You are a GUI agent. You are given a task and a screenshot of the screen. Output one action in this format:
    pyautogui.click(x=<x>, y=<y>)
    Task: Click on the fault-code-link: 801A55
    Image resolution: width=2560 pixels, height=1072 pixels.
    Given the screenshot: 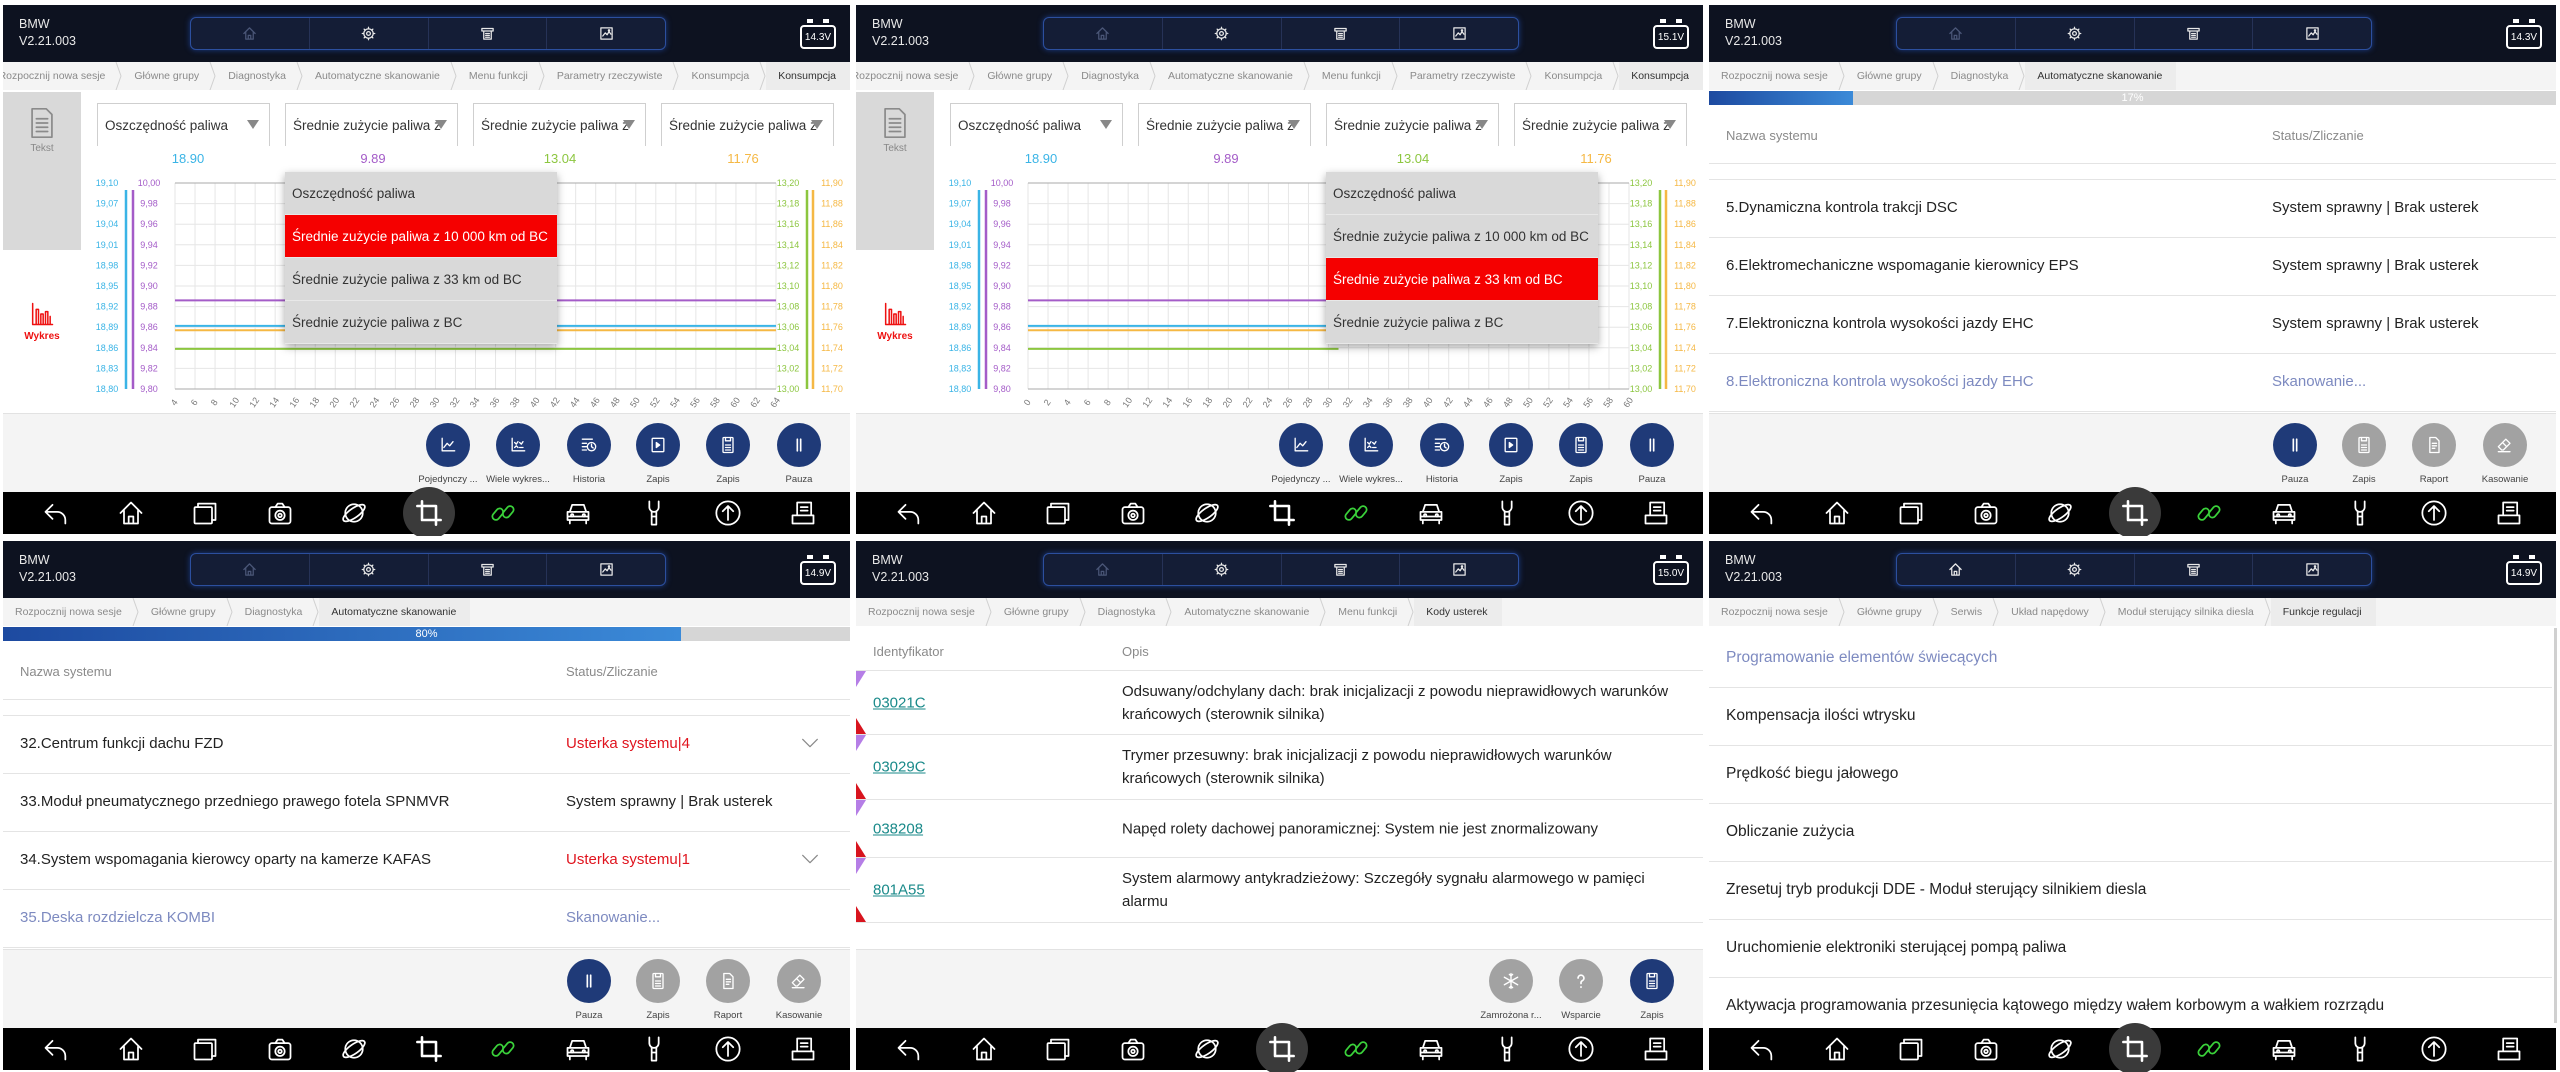 What is the action you would take?
    pyautogui.click(x=899, y=890)
    